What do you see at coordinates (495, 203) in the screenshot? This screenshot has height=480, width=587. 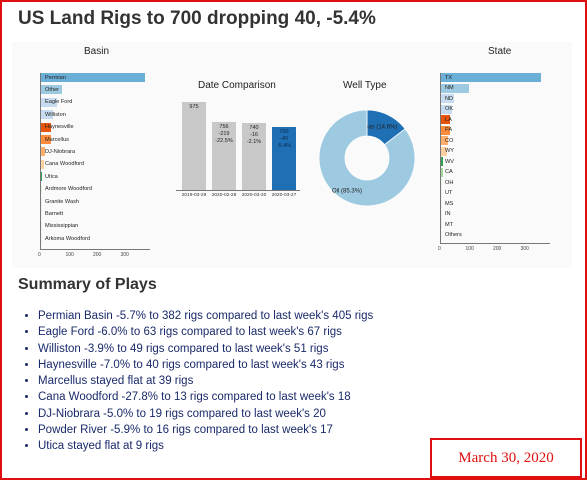 I see `chart-row: MS` at bounding box center [495, 203].